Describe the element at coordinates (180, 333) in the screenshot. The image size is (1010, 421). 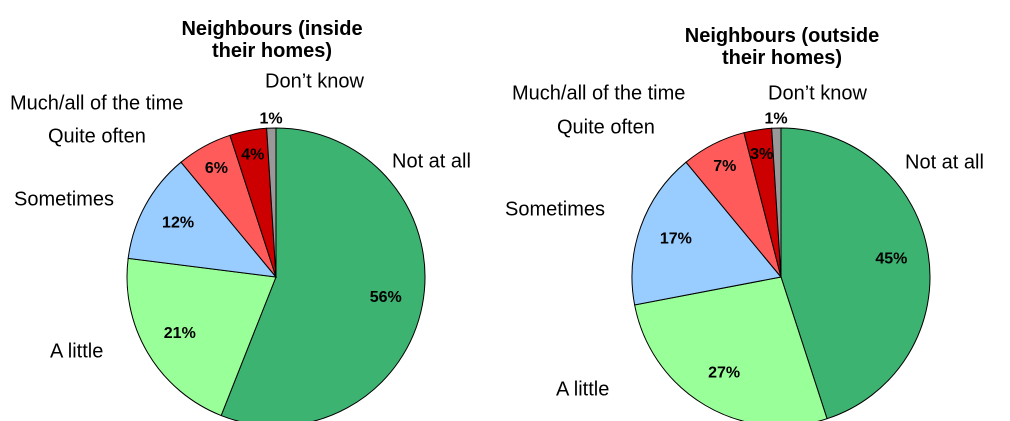
I see `value-label: 21%` at that location.